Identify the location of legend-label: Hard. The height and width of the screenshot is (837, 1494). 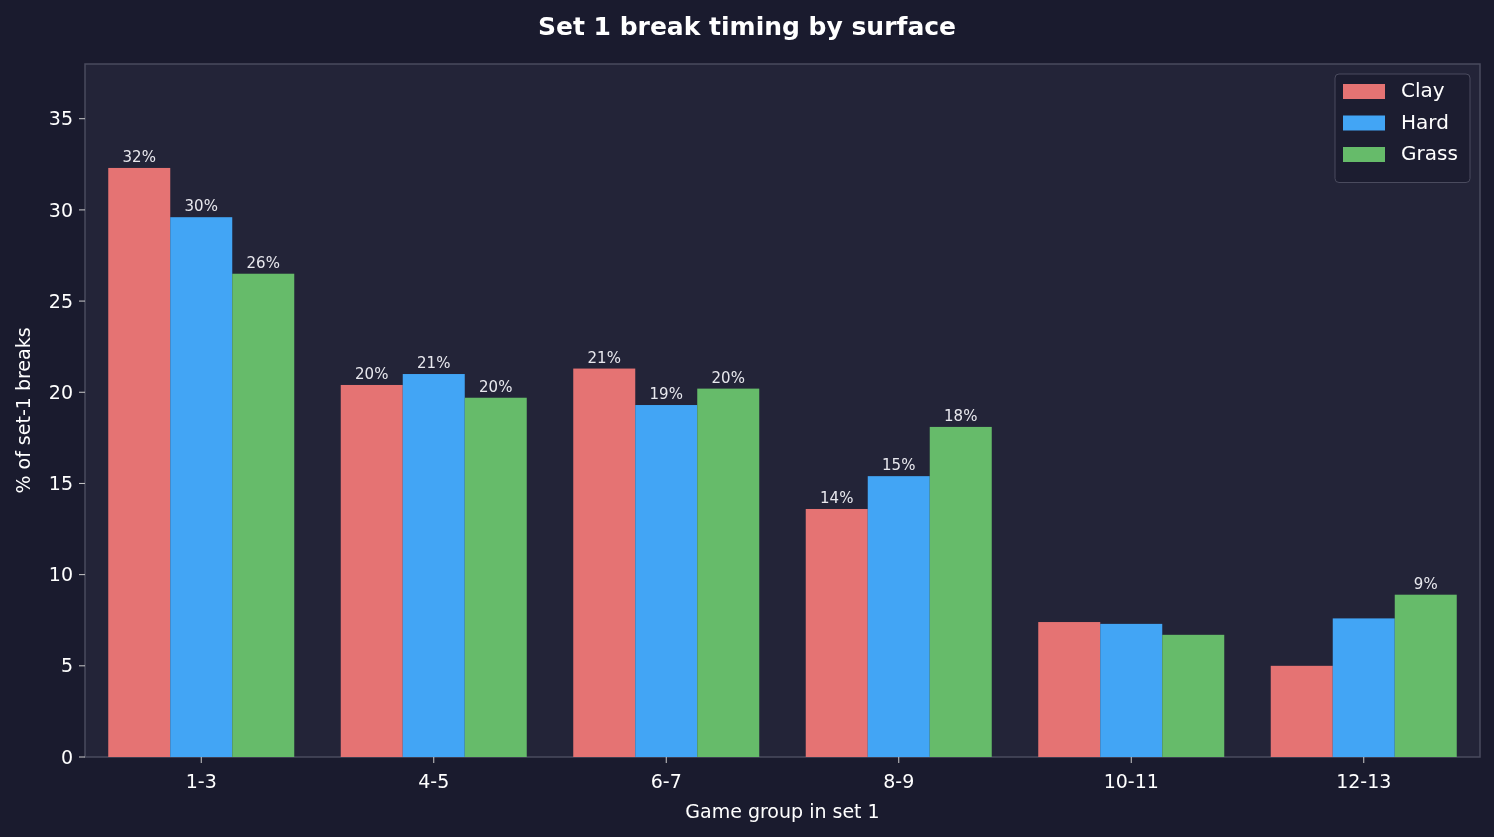
(1425, 121).